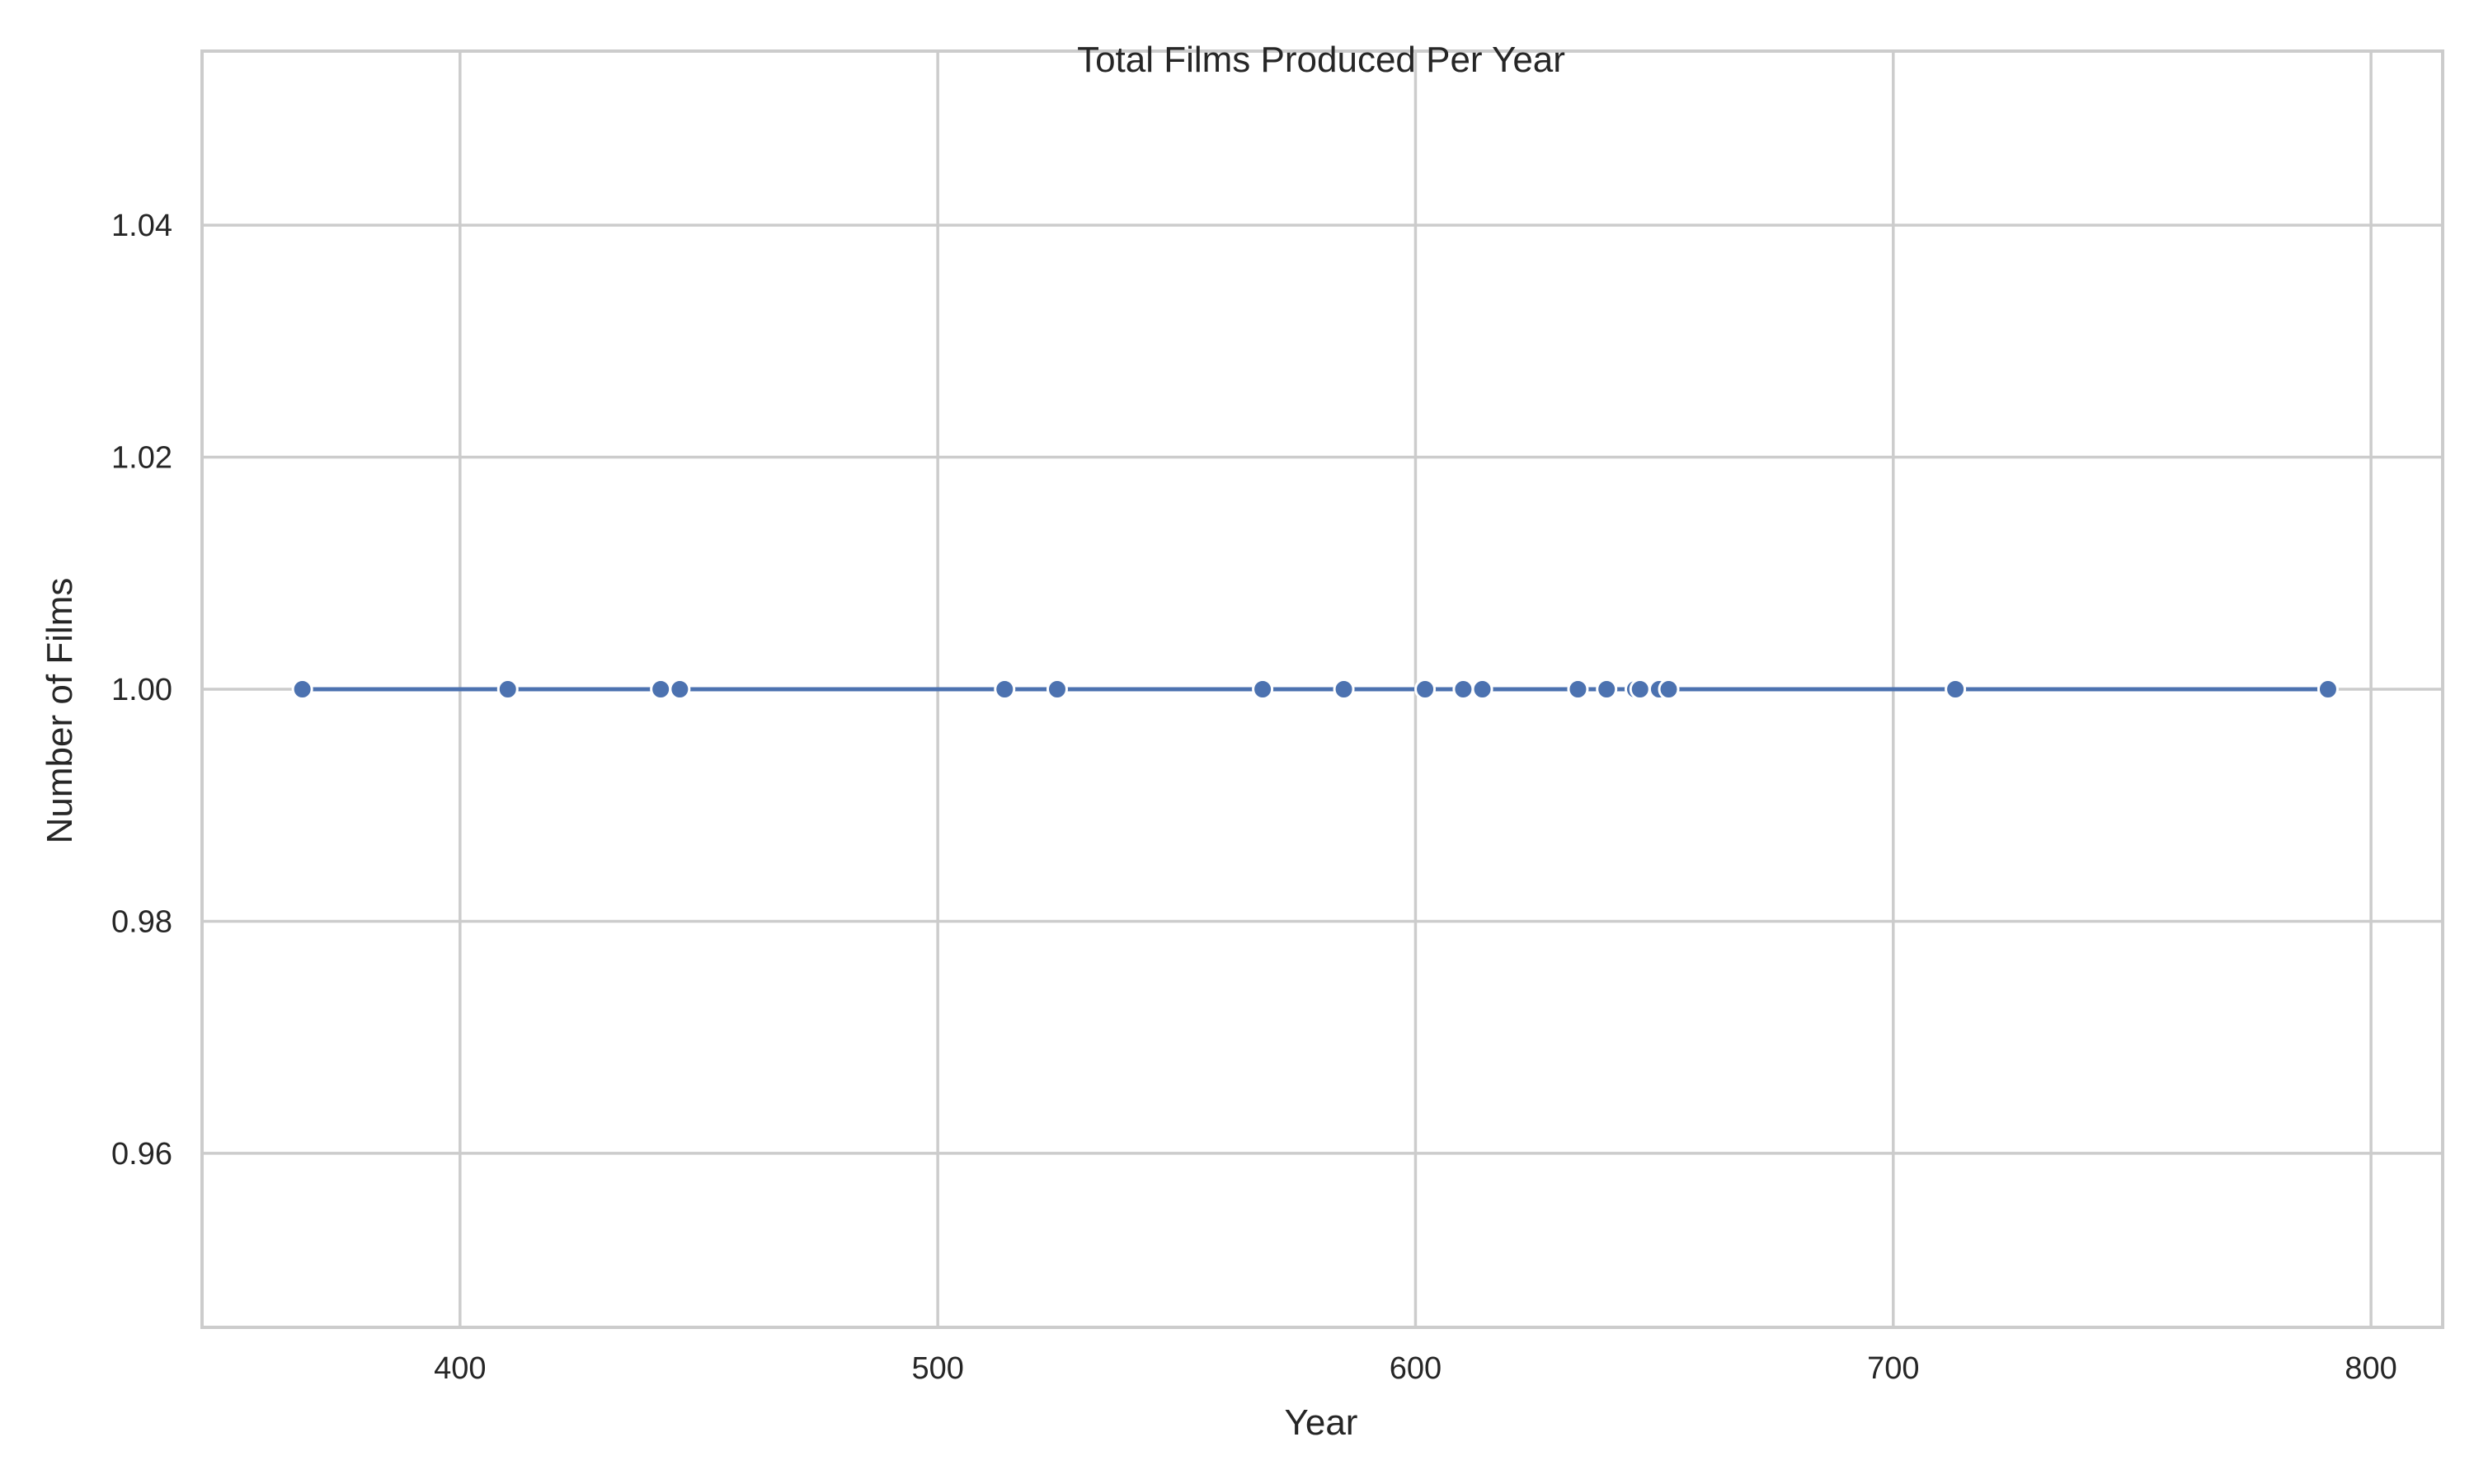 Image resolution: width=2474 pixels, height=1484 pixels. I want to click on x-tick-label: 700, so click(1893, 1368).